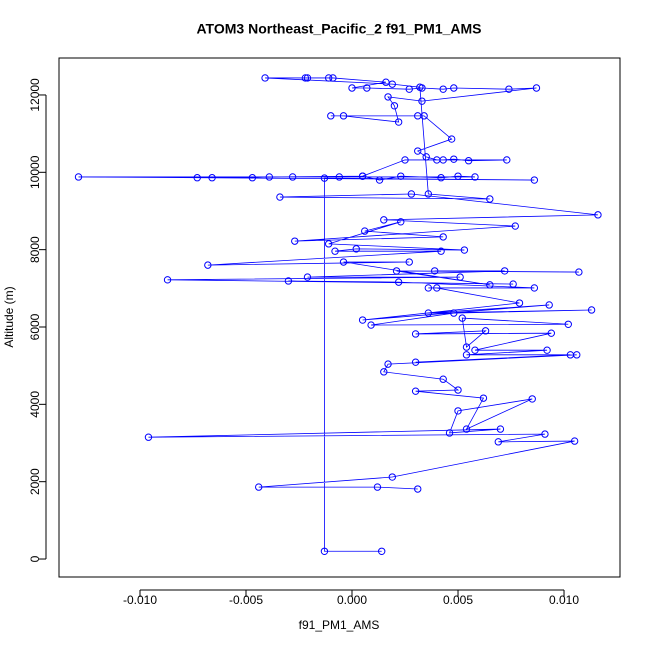 Image resolution: width=650 pixels, height=655 pixels. What do you see at coordinates (458, 600) in the screenshot?
I see `x-tick-label: 0.005` at bounding box center [458, 600].